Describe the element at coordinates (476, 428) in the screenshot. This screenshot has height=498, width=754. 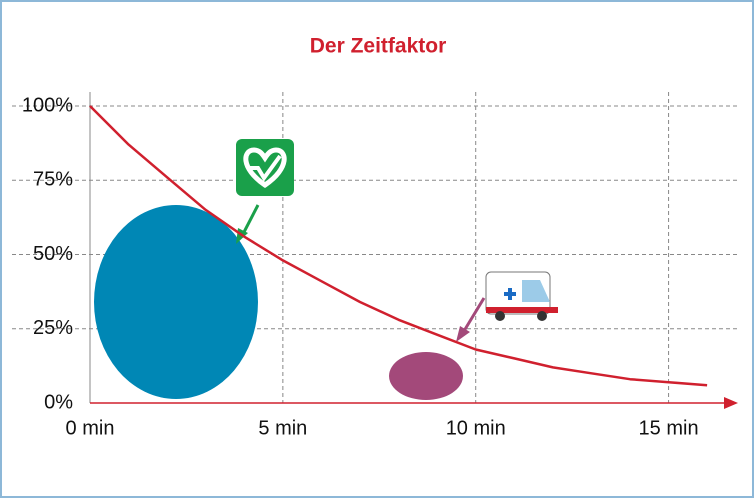
I see `x-tick-label: 10 min` at that location.